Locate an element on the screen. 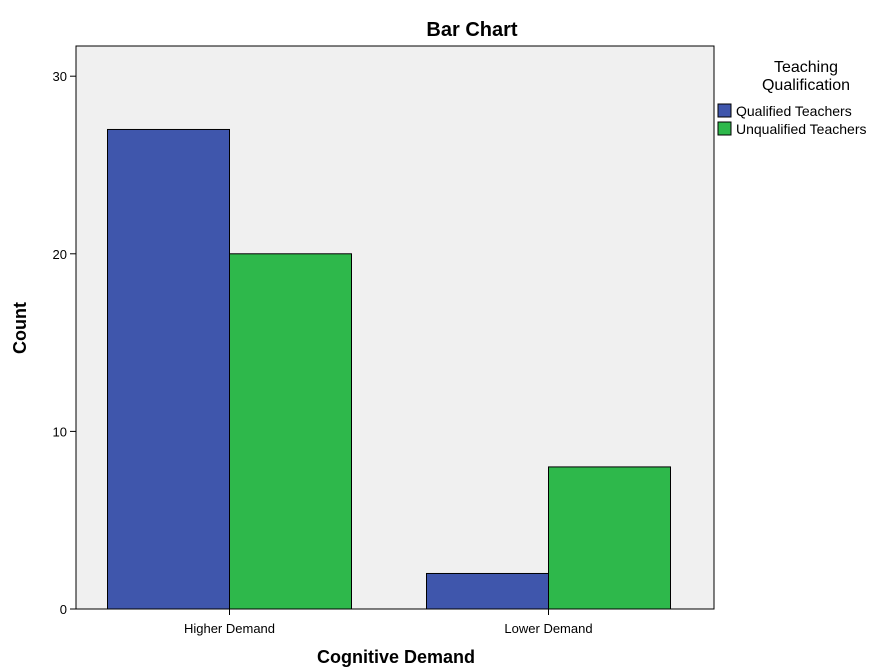 This screenshot has width=895, height=669. legend-label: Unqualified Teachers is located at coordinates (801, 129).